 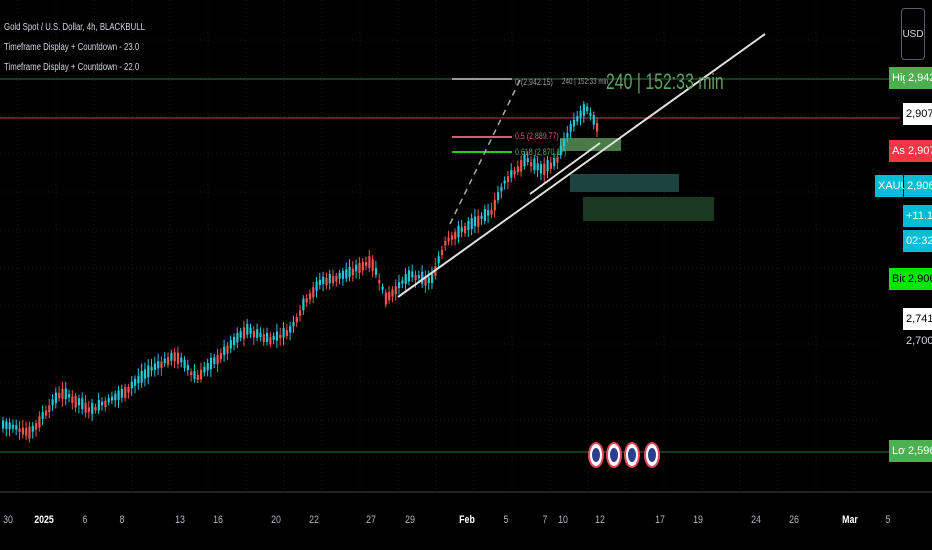 I want to click on time-axis-label: 6, so click(x=85, y=520).